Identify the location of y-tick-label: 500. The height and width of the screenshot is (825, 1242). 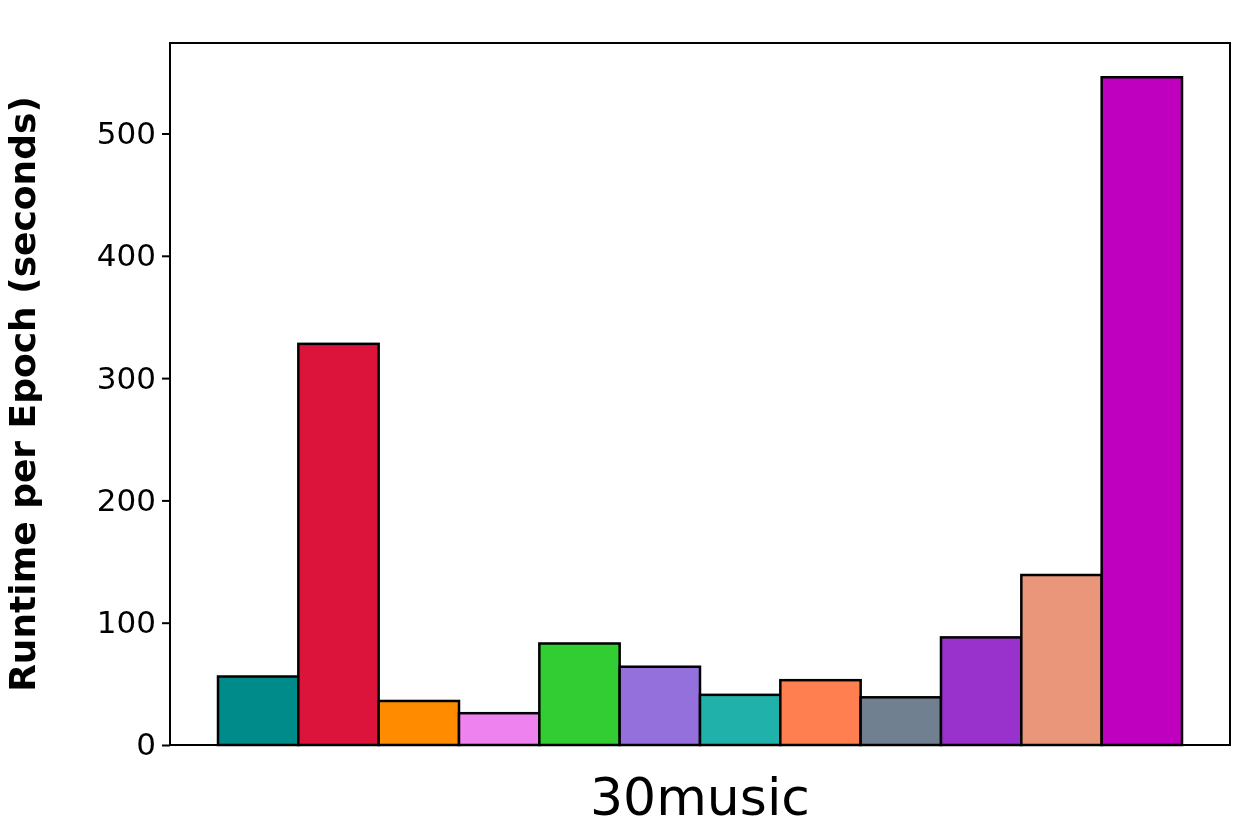
(126, 132).